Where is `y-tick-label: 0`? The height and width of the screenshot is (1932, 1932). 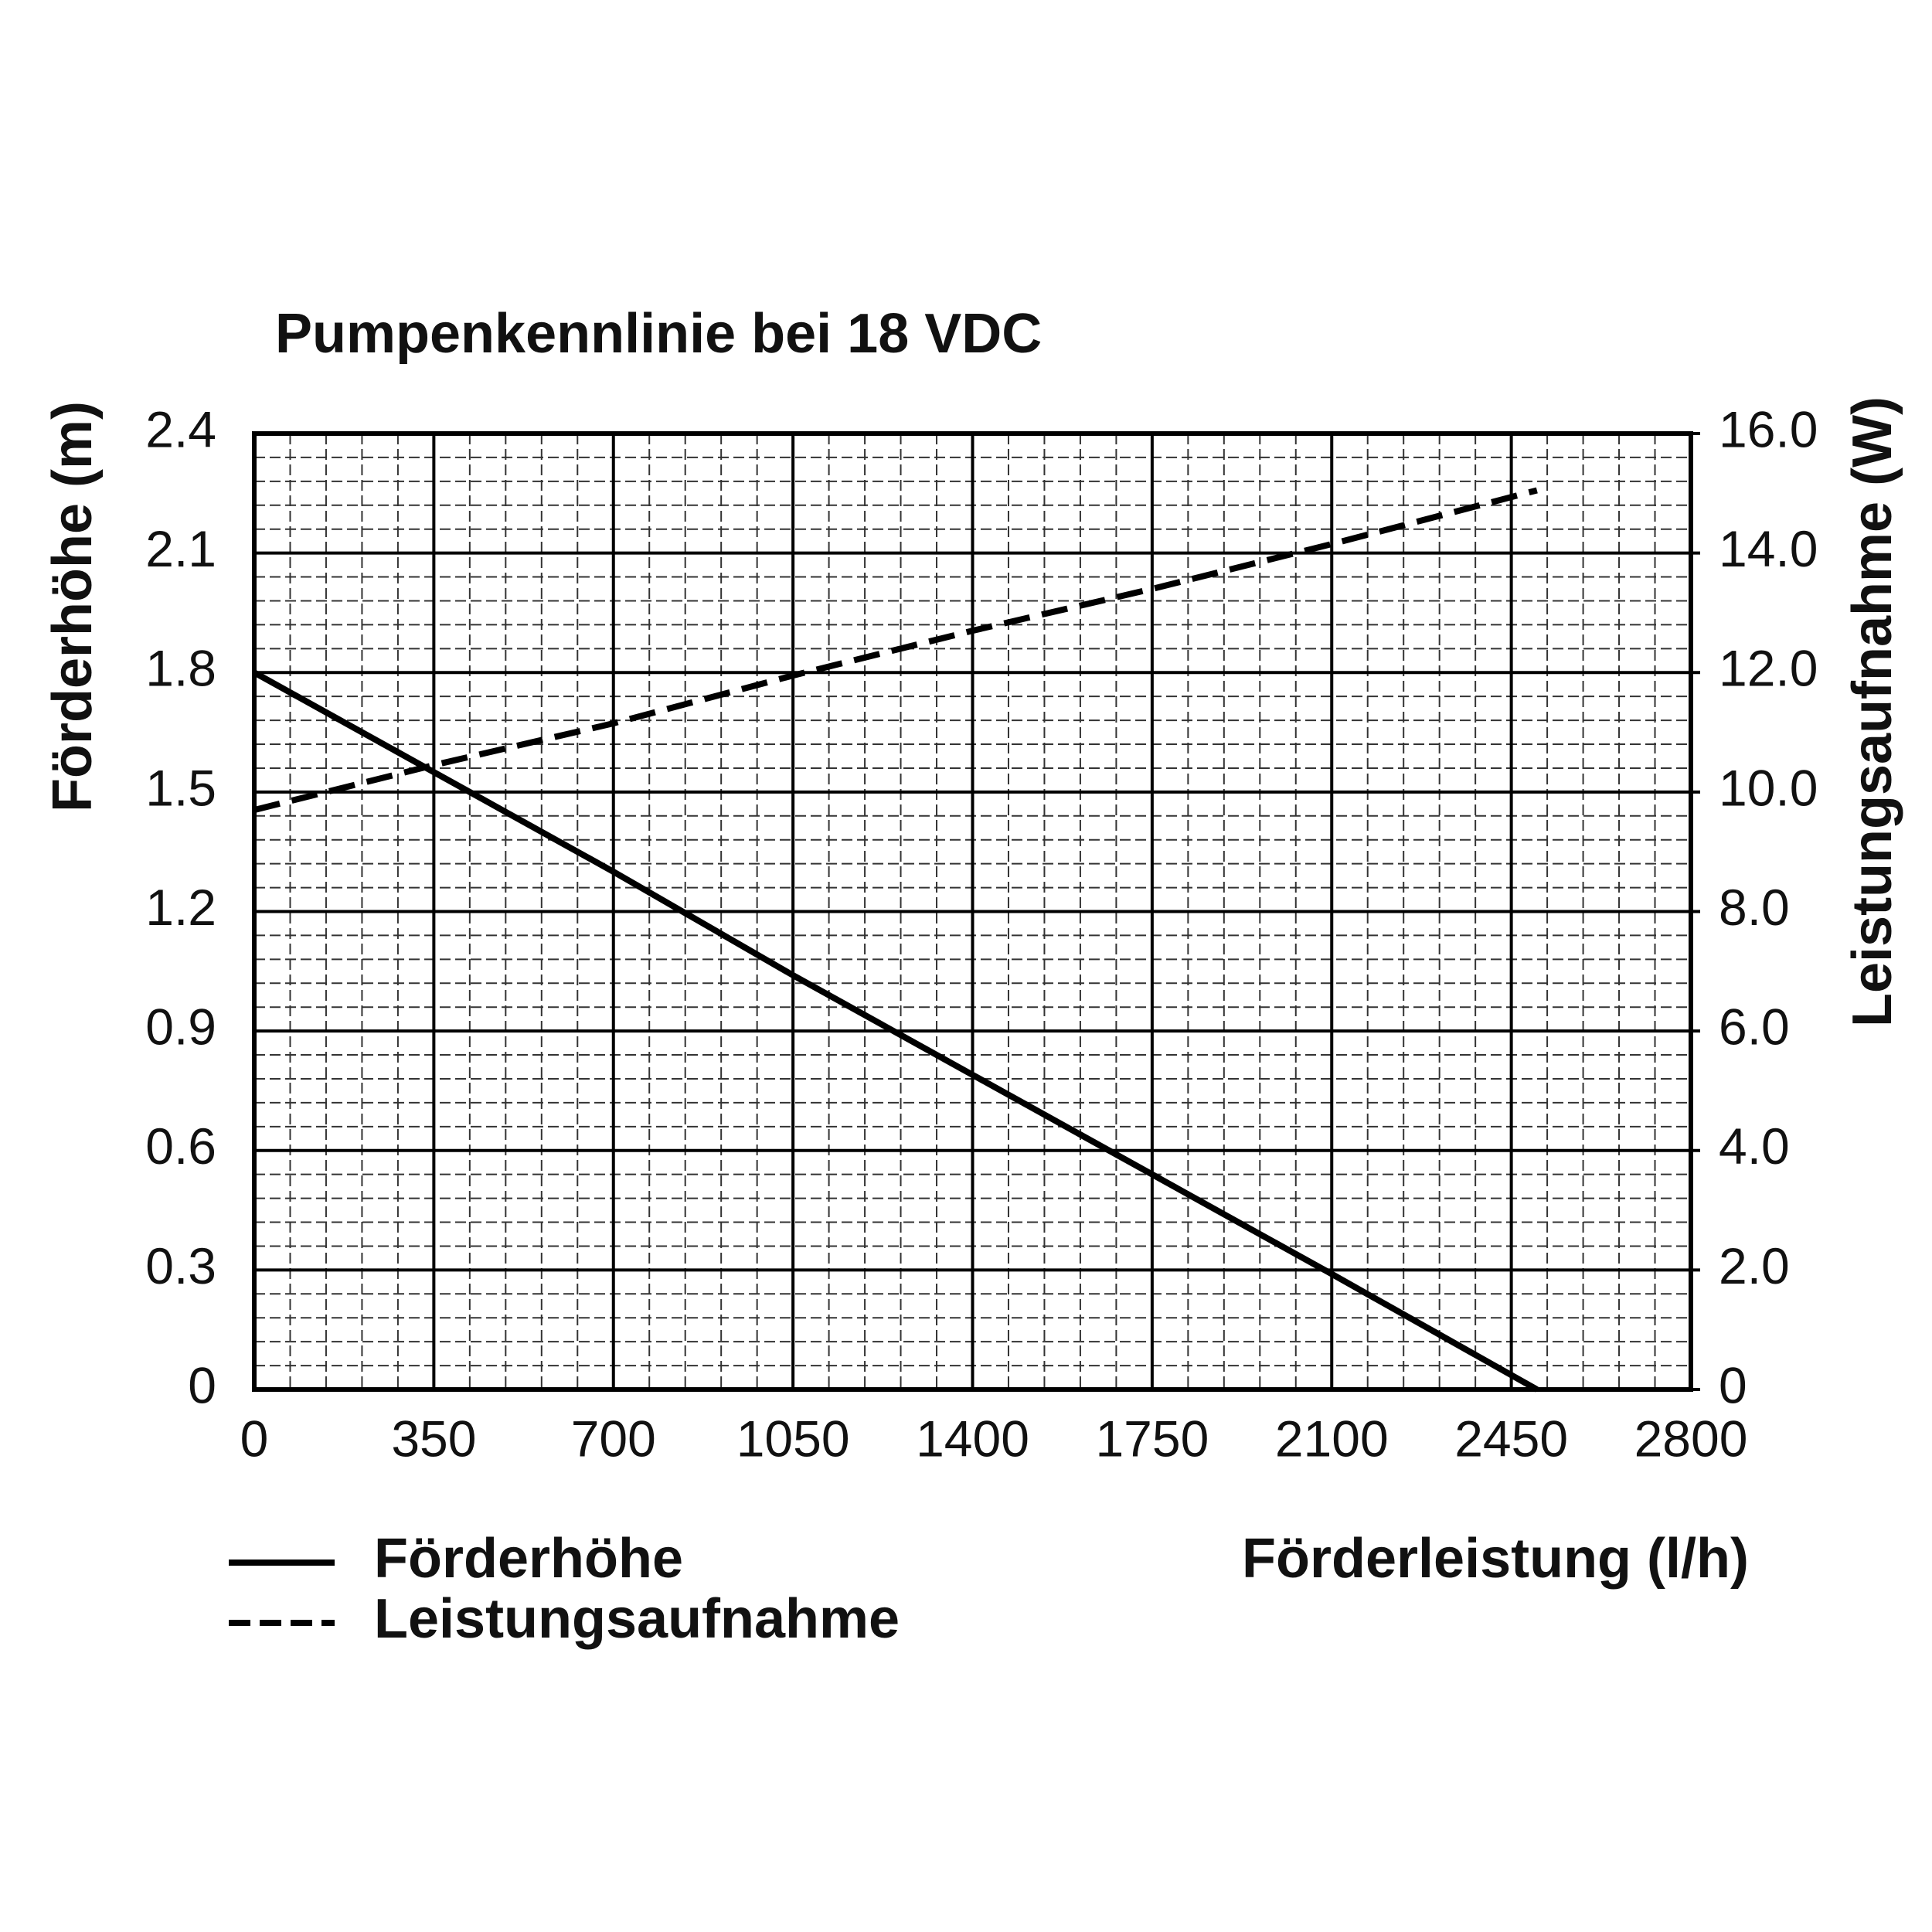 y-tick-label: 0 is located at coordinates (202, 1384).